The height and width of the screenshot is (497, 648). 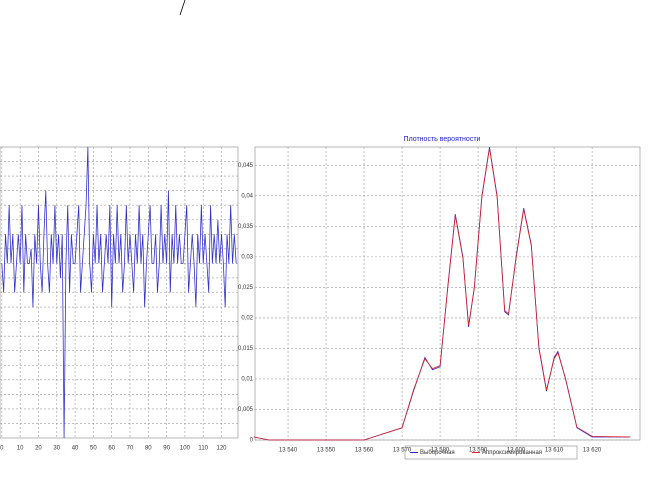 I want to click on x-tick-label: 13 570, so click(x=402, y=451).